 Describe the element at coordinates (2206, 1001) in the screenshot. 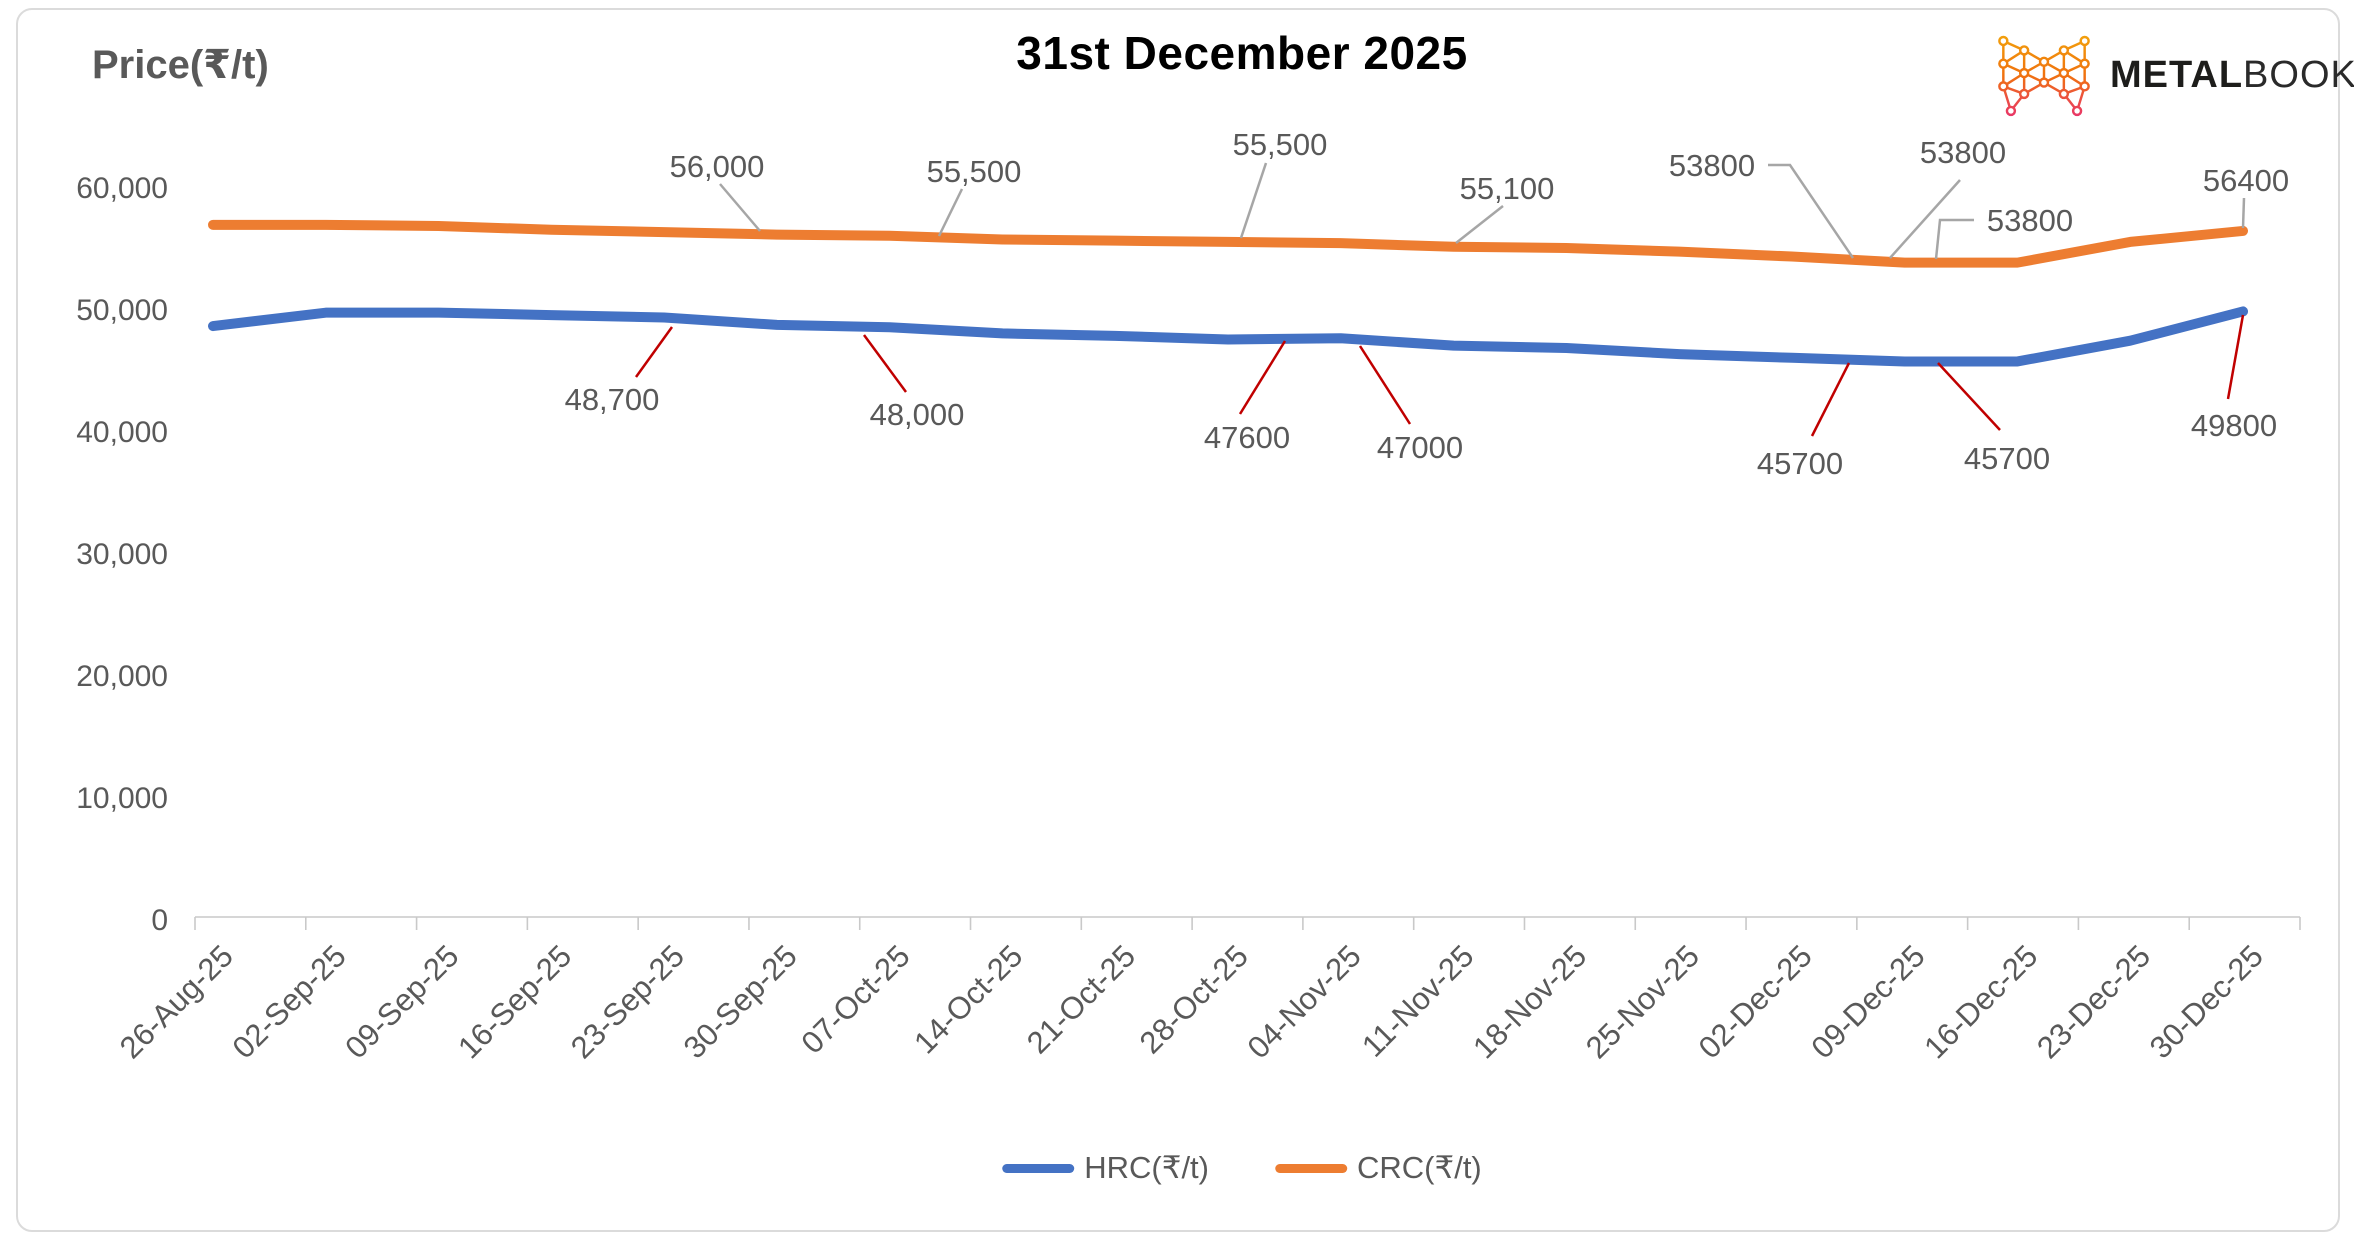

I see `x-axis-tick-label: 30-Dec-25` at that location.